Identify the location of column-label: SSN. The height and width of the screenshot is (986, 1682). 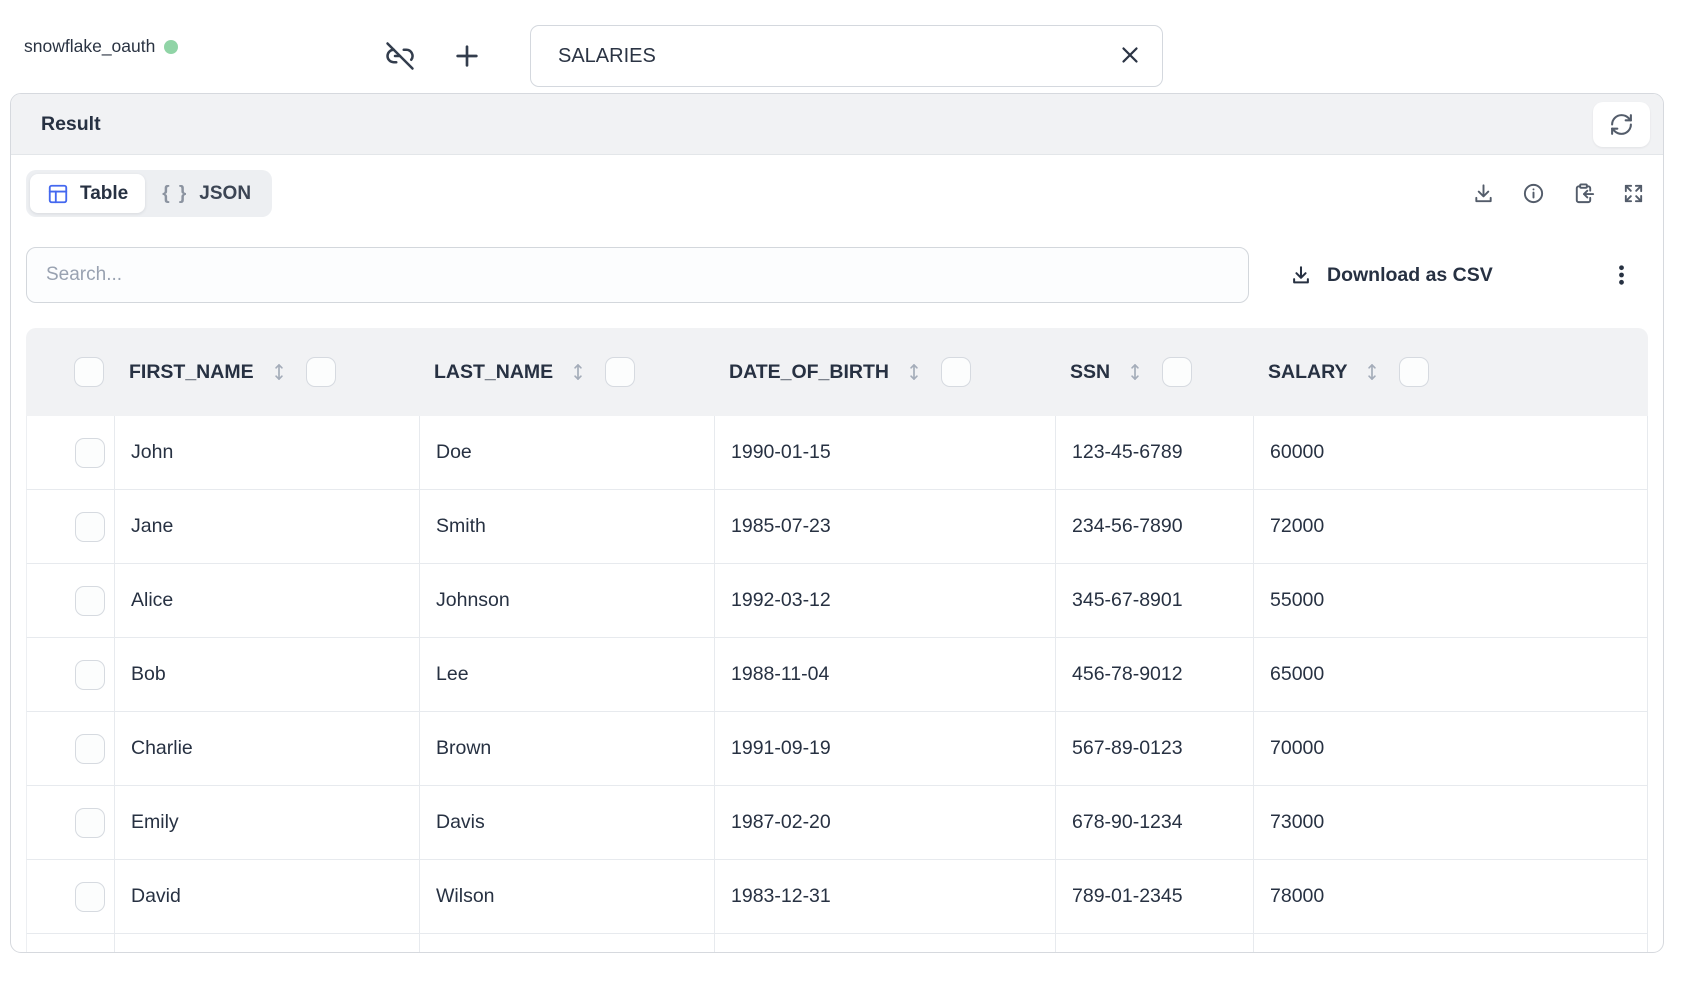
(1090, 371).